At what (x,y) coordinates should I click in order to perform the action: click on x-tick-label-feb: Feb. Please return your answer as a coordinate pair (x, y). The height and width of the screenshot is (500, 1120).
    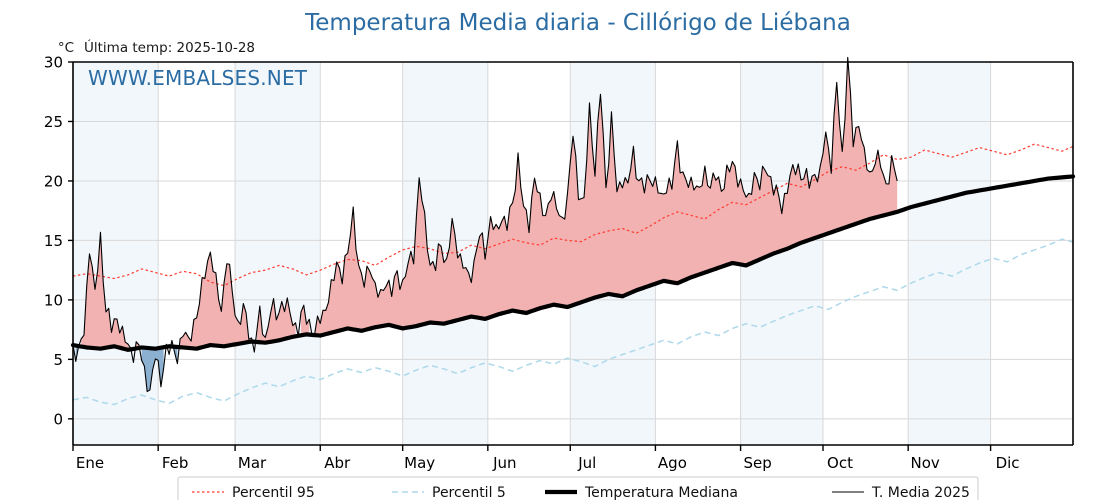
    Looking at the image, I should click on (175, 463).